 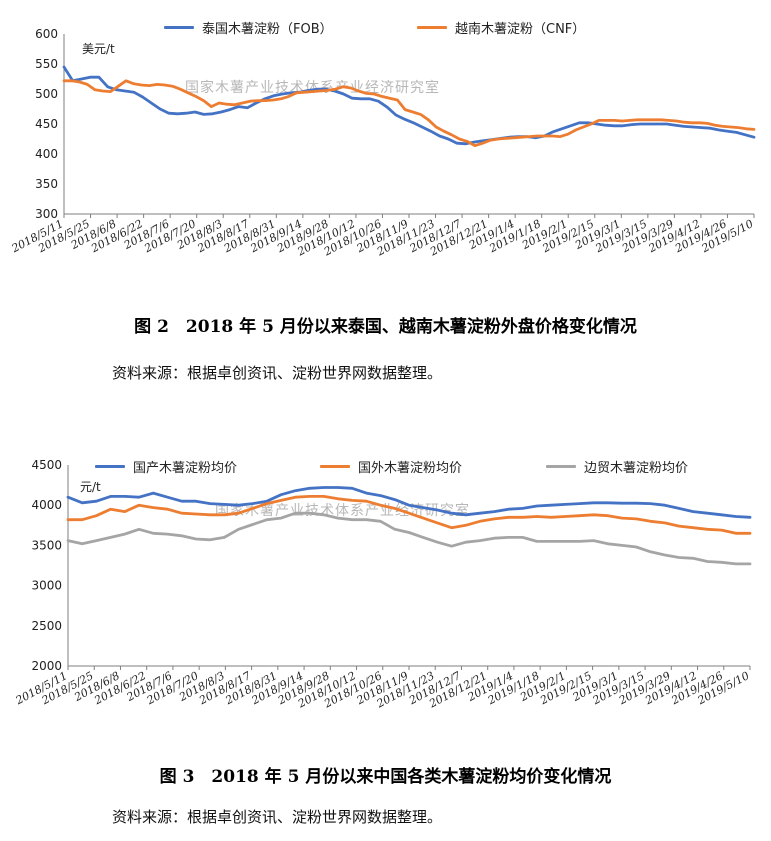 What do you see at coordinates (46, 124) in the screenshot?
I see `fig2-y-tick-label: 450` at bounding box center [46, 124].